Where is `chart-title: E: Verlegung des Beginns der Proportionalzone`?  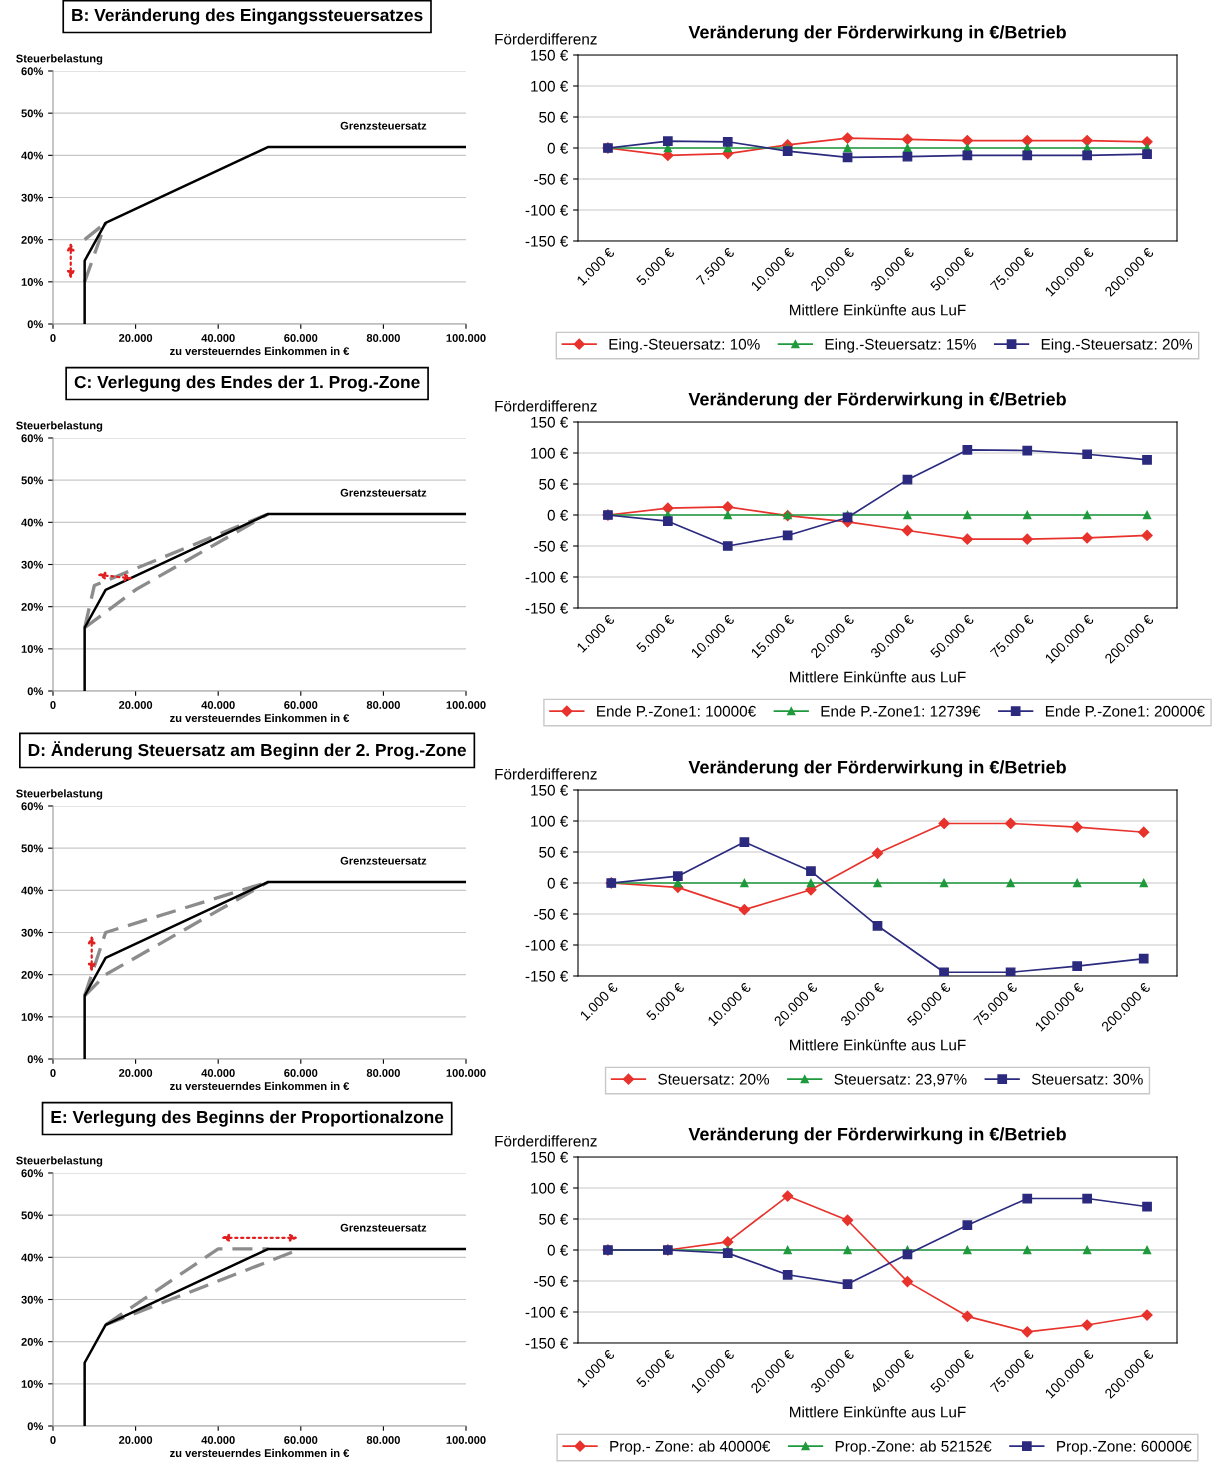
chart-title: E: Verlegung des Beginns der Proportionalzone is located at coordinates (247, 1118).